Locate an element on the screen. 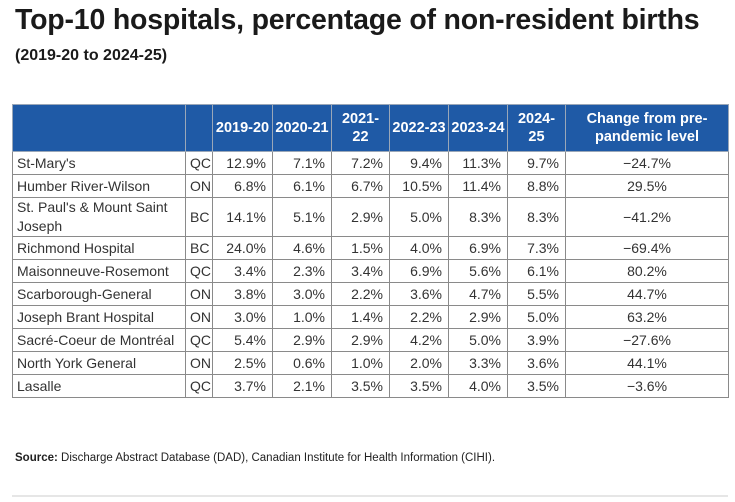 The height and width of the screenshot is (502, 735). percentage-cell: 3.8% is located at coordinates (242, 294).